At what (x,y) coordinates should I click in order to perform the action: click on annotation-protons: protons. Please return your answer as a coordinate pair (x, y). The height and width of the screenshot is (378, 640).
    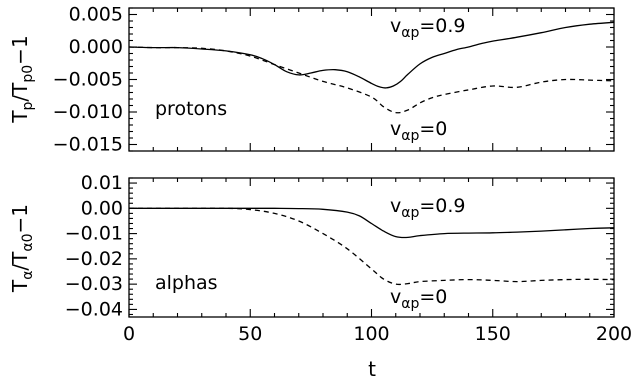
    Looking at the image, I should click on (191, 109).